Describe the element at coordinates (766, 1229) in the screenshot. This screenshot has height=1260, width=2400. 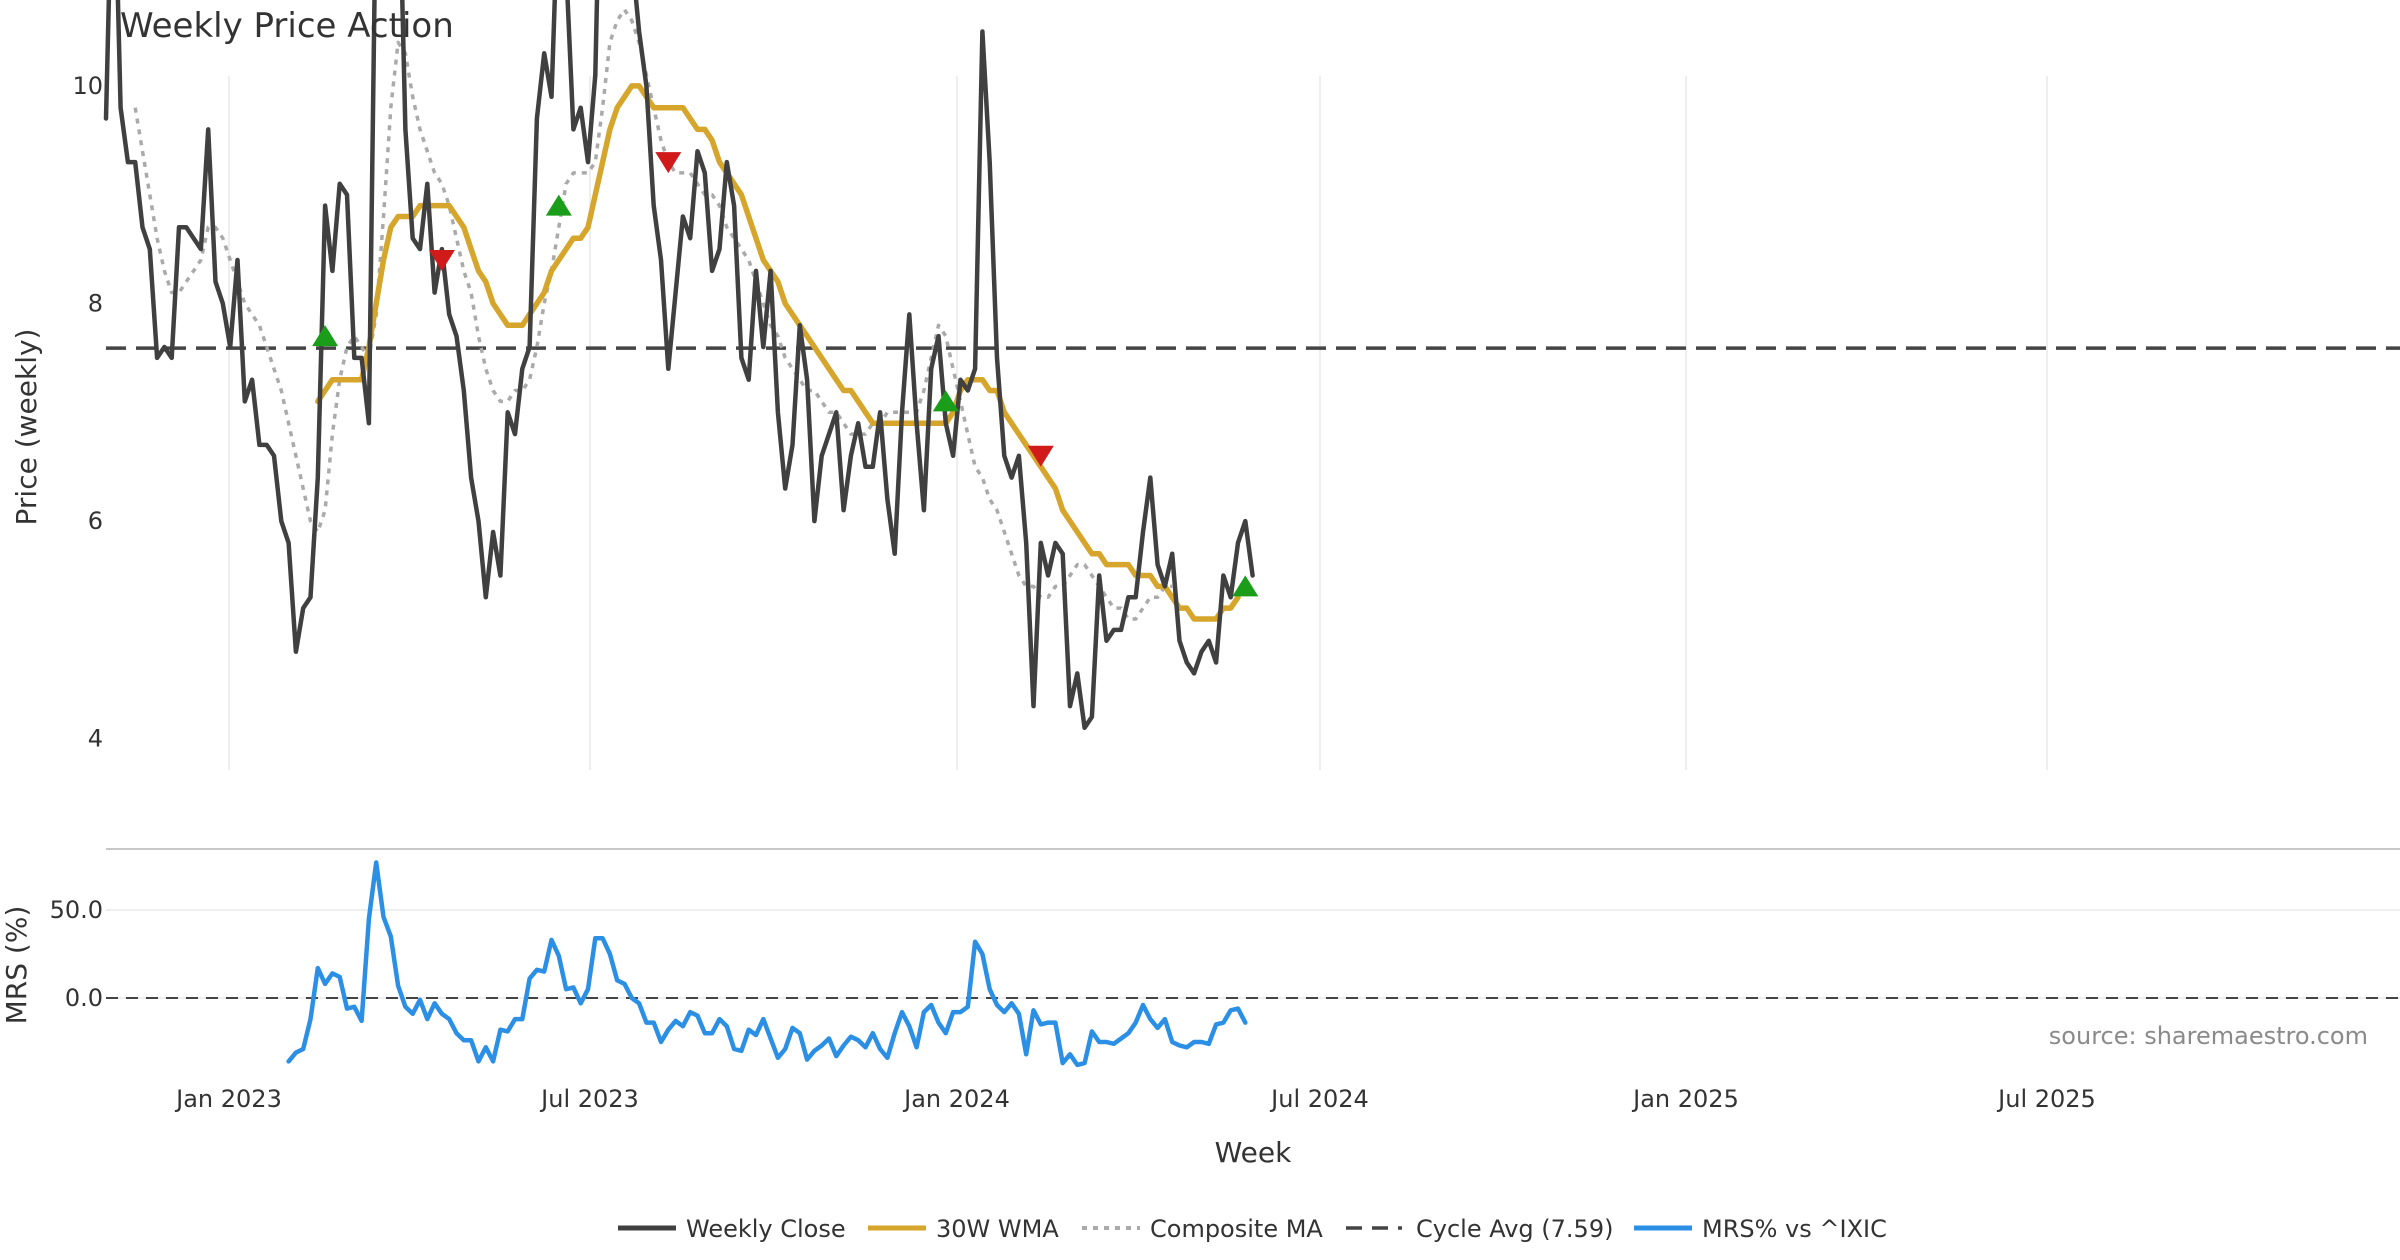
I see `legend-label: Weekly Close` at that location.